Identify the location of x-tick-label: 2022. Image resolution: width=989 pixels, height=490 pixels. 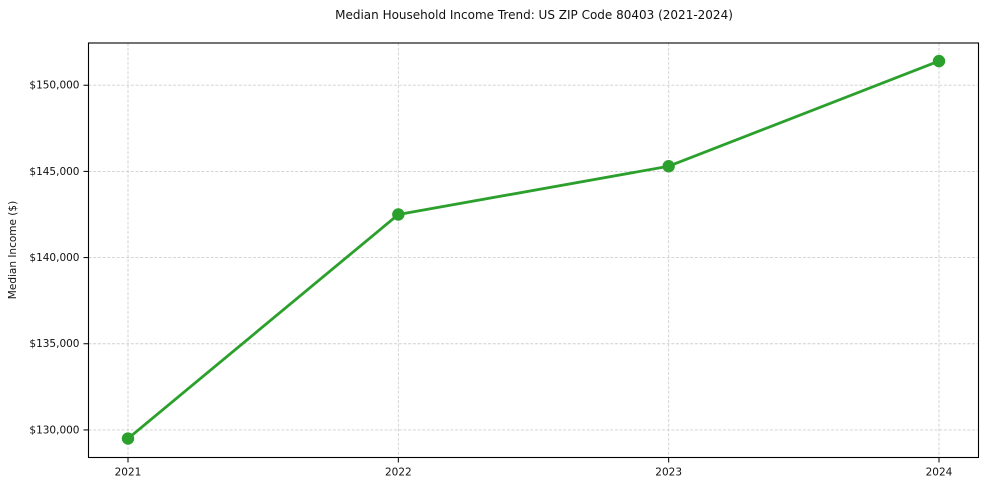
(398, 473).